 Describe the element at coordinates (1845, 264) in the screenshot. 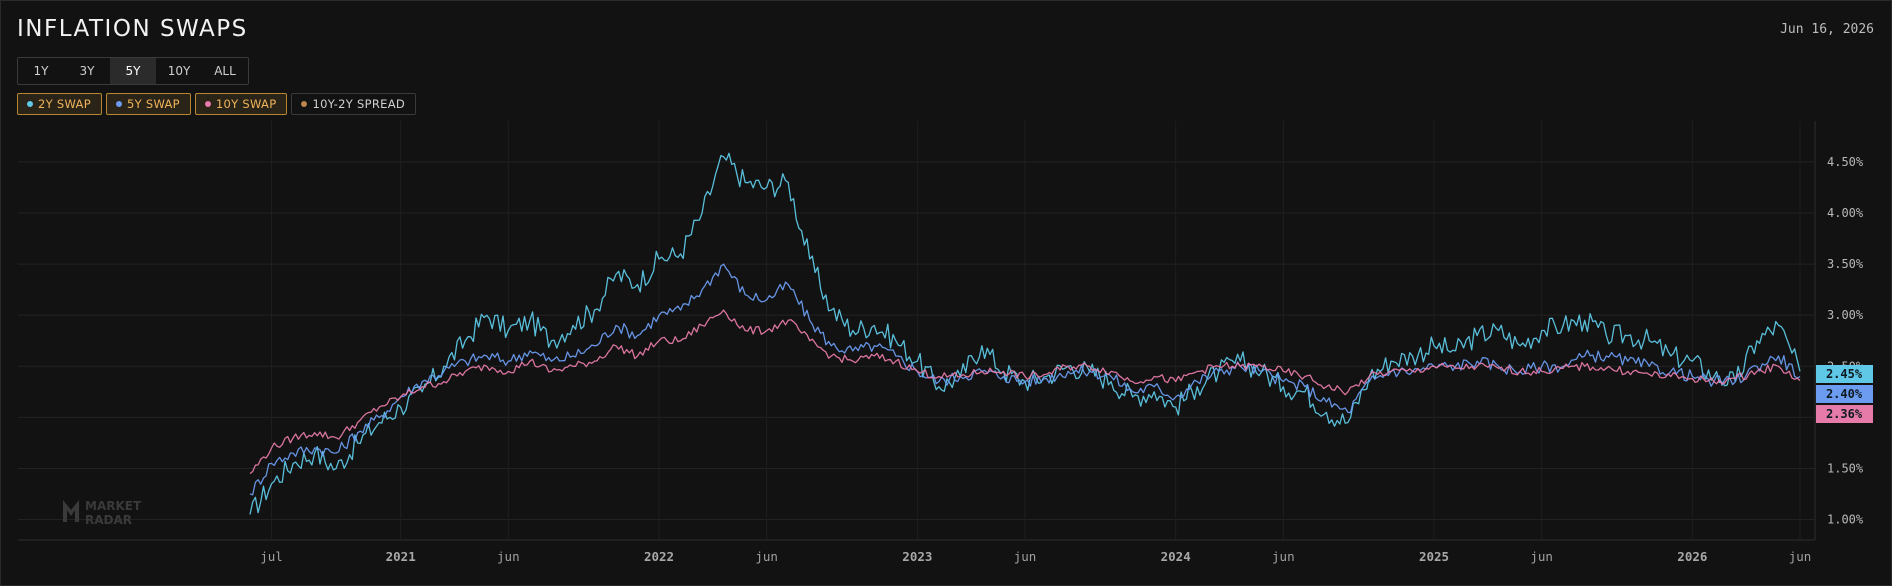

I see `y-tick-label: 3.50%` at that location.